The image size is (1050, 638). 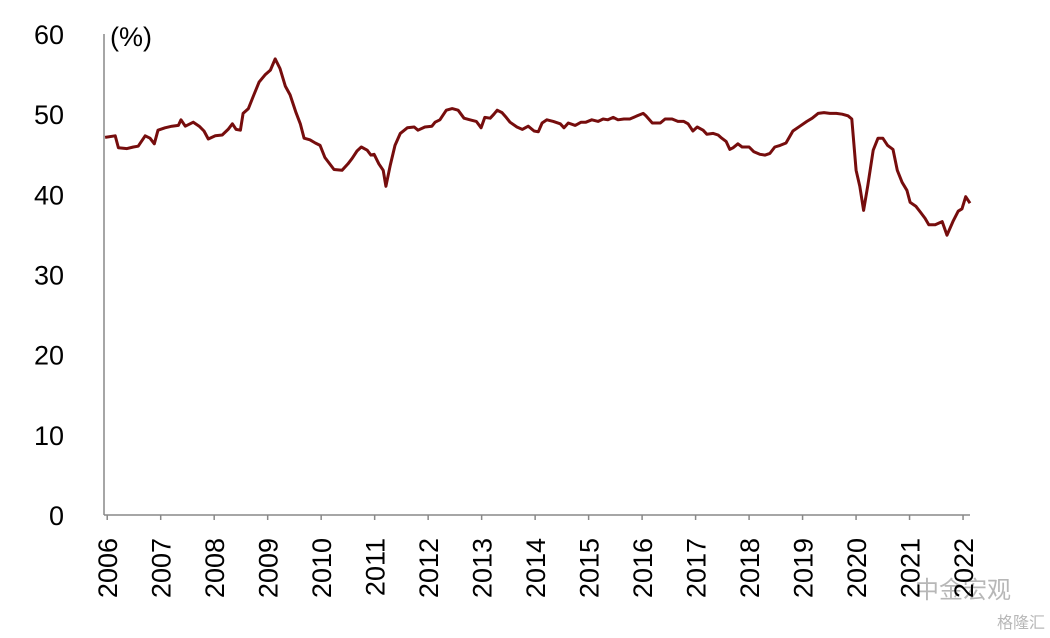 What do you see at coordinates (483, 568) in the screenshot?
I see `x-tick-label: 2013` at bounding box center [483, 568].